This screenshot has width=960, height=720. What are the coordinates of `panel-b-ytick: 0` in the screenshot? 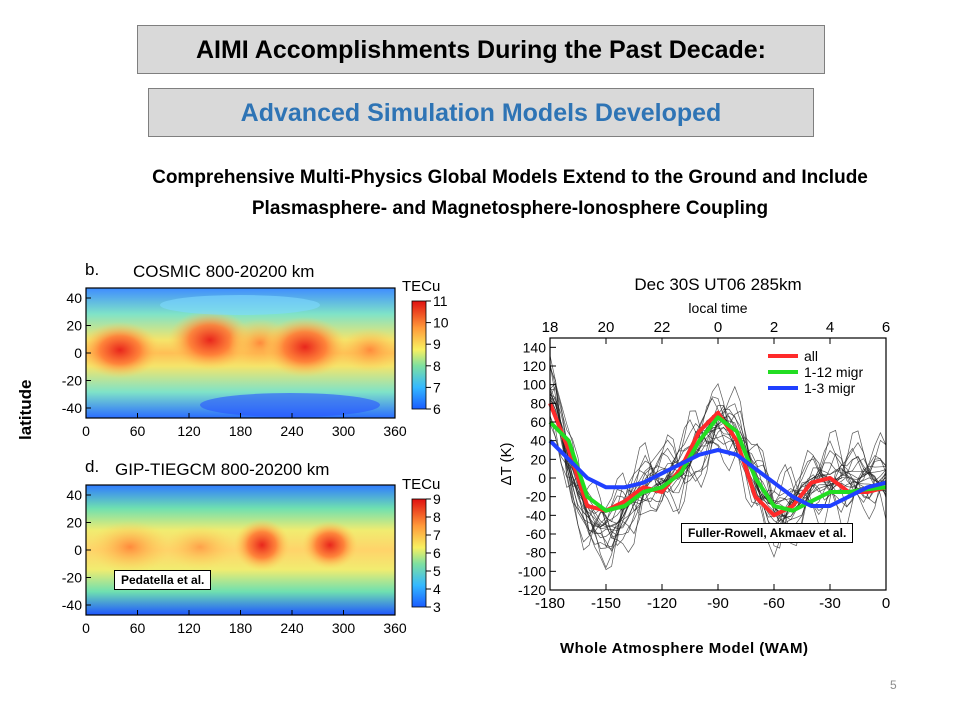 It's located at (78, 353).